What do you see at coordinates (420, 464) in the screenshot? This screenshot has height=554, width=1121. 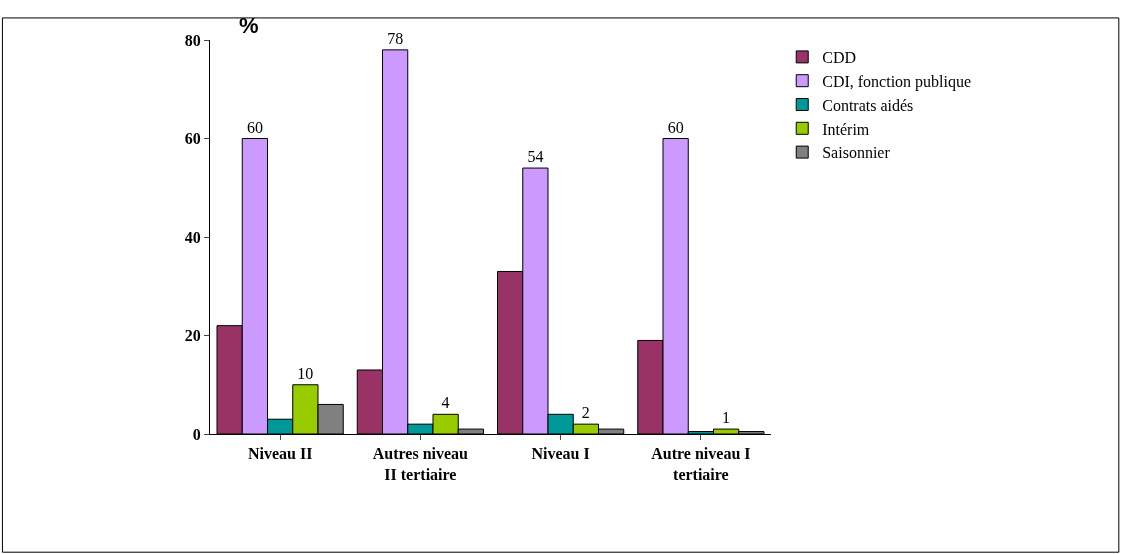 I see `x-tick-label: Autres niveau II tertiaire` at bounding box center [420, 464].